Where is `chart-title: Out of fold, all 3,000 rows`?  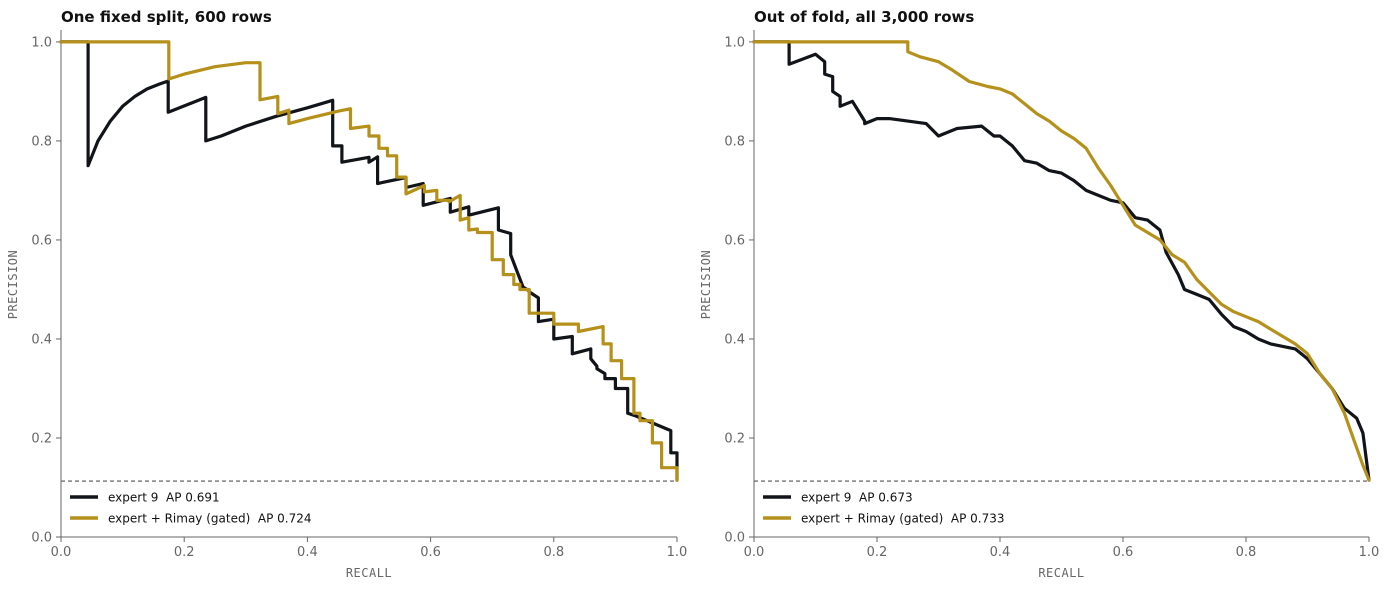
chart-title: Out of fold, all 3,000 rows is located at coordinates (864, 17).